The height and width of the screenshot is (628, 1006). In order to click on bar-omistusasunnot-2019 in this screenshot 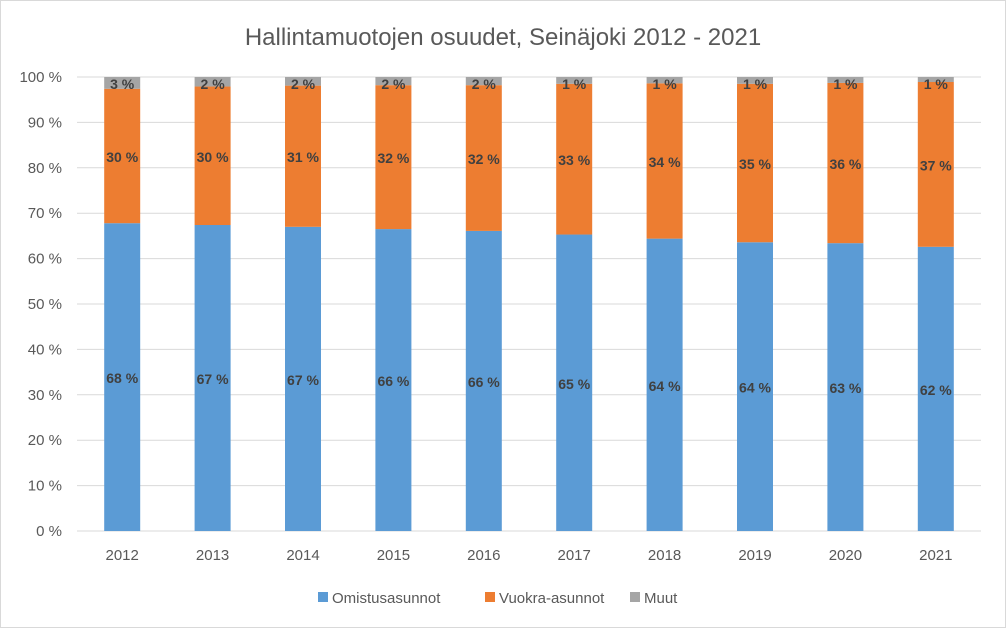, I will do `click(755, 387)`.